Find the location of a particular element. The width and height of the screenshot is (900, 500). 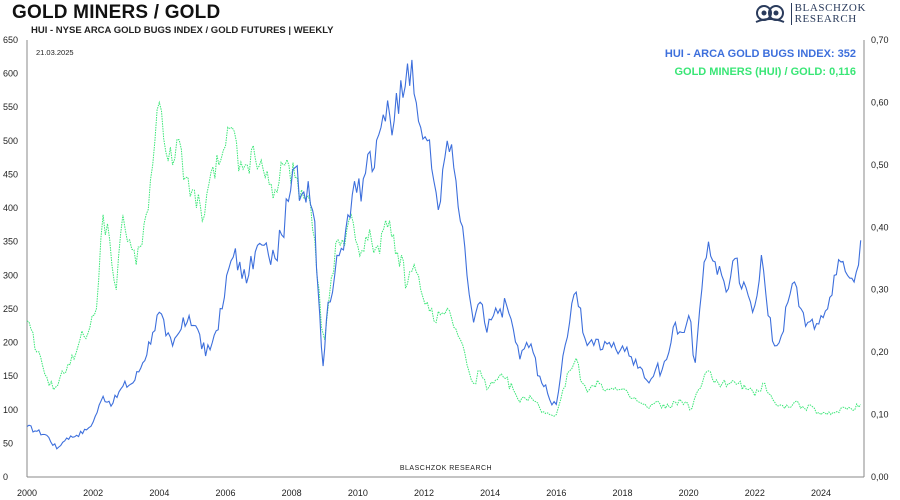

chart-title: GOLD MINERS / GOLD is located at coordinates (116, 12).